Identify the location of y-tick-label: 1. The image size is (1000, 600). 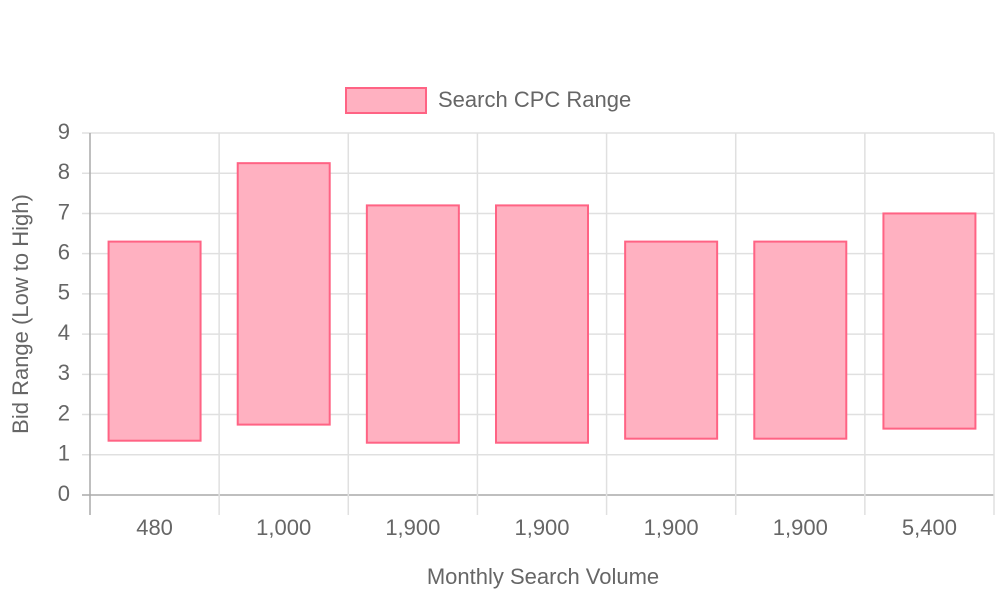
(64, 453).